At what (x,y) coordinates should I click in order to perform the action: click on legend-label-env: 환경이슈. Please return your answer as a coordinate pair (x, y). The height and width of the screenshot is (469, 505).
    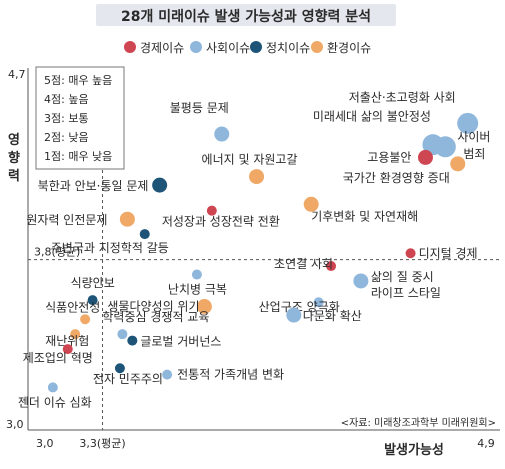
    Looking at the image, I should click on (349, 48).